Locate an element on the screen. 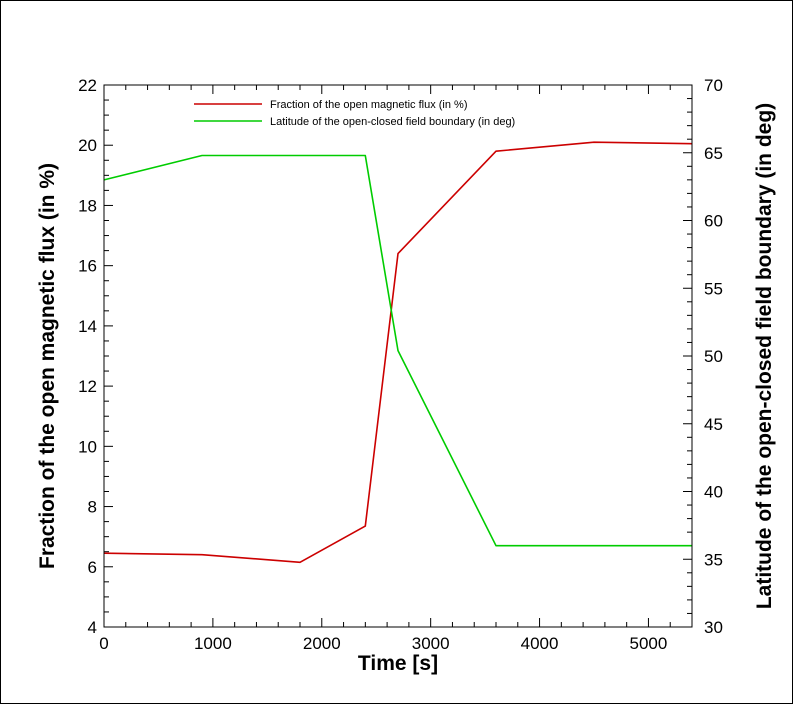  left-y-tick-label: 8 is located at coordinates (92, 507).